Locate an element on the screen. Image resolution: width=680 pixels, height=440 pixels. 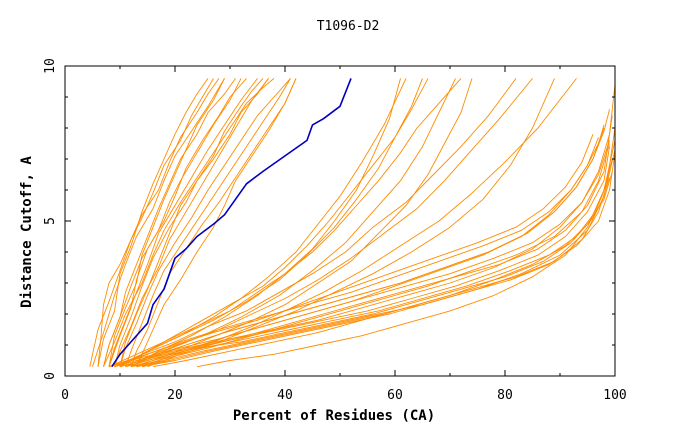
y-axis-label: Distance Cutoff, A is located at coordinates (27, 232).